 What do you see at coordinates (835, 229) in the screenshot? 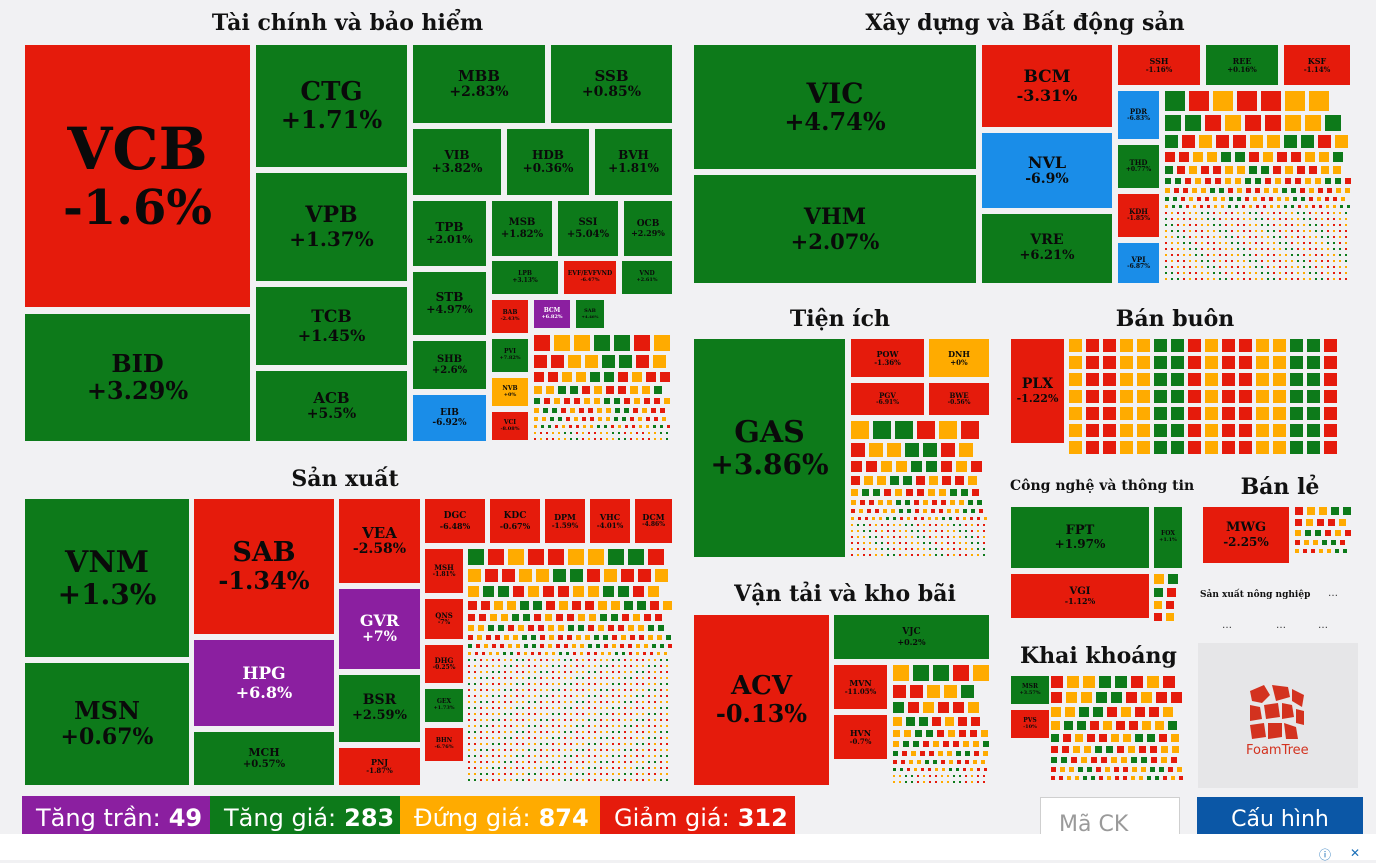
I see `tile-vhm: VHM +2.07%` at bounding box center [835, 229].